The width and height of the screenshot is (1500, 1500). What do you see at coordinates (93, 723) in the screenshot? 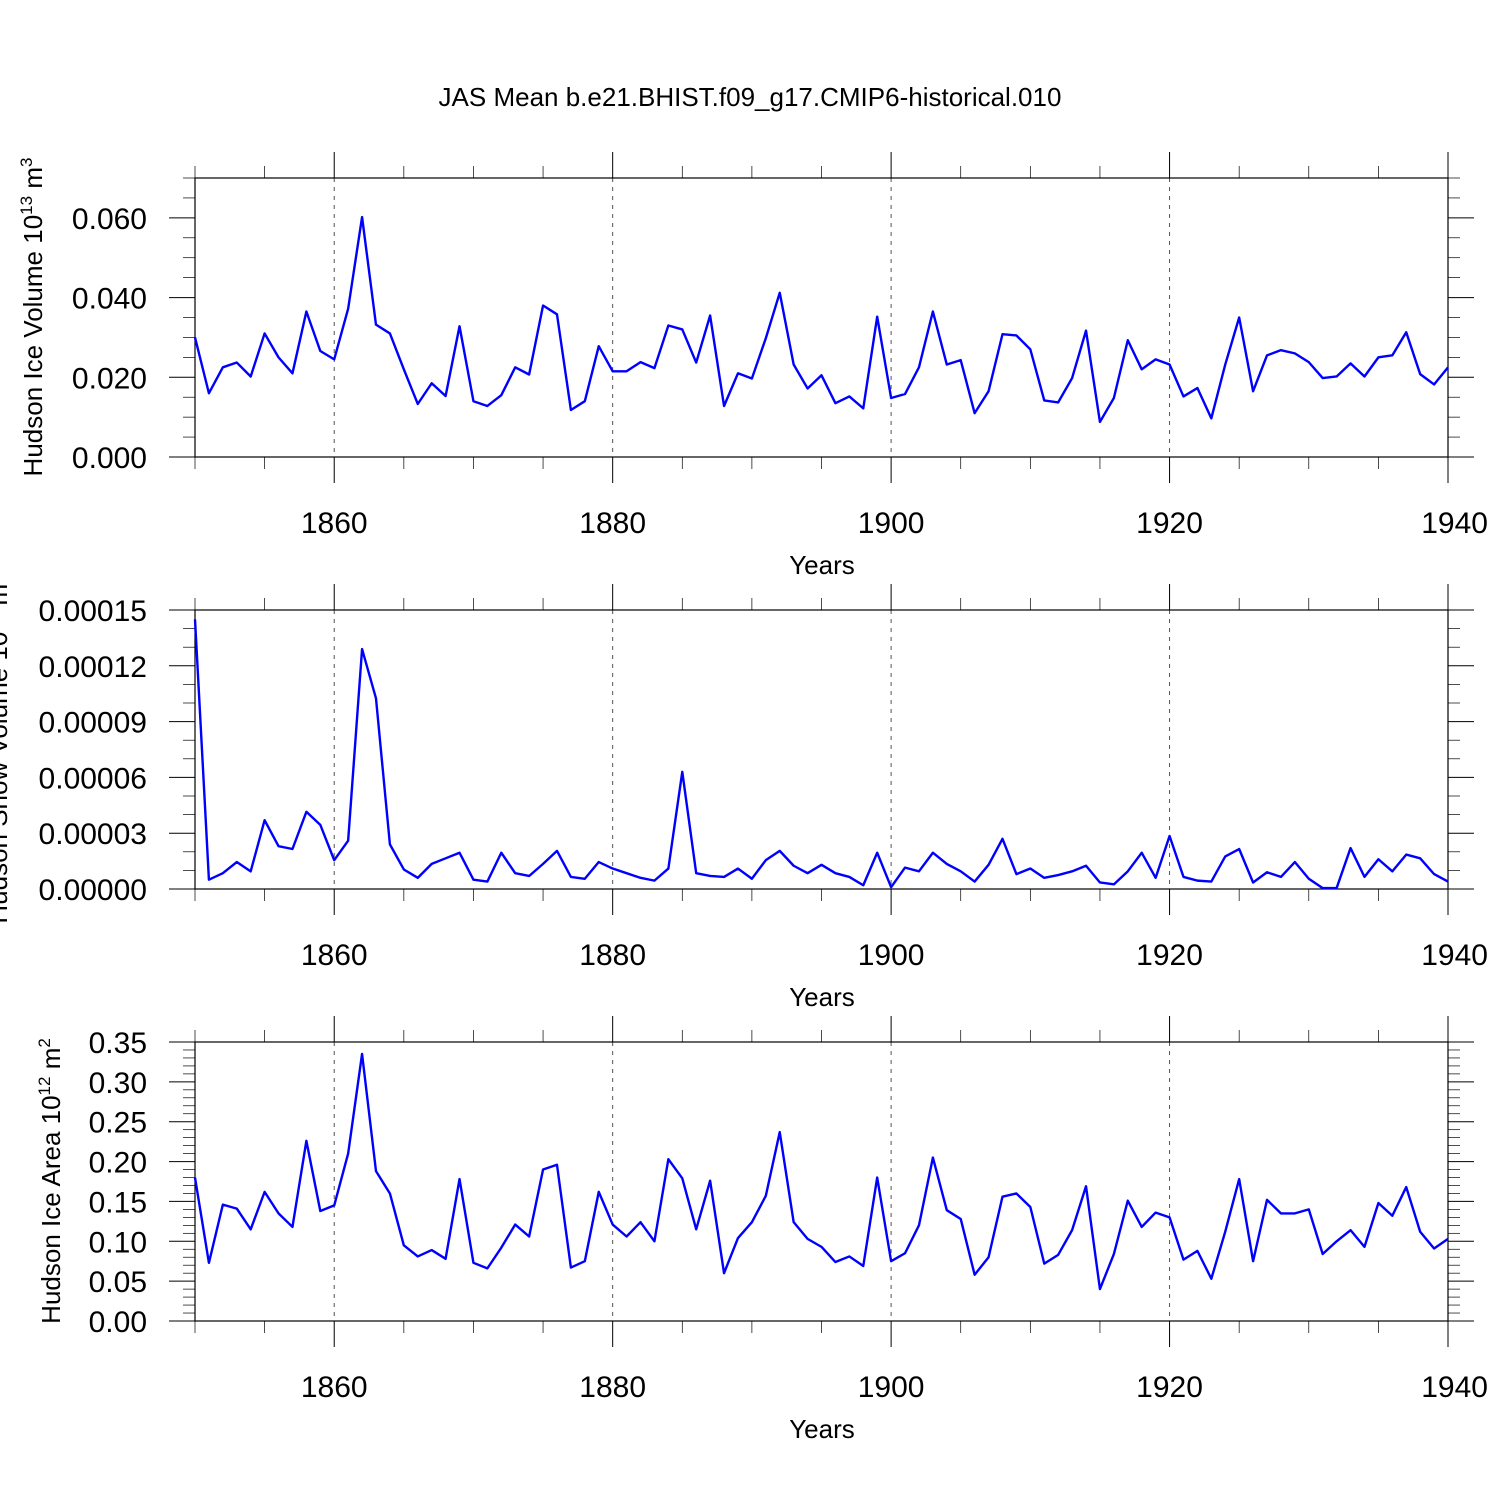
I see `snow-volume-y-tick-label-0.00009: 0.00009` at bounding box center [93, 723].